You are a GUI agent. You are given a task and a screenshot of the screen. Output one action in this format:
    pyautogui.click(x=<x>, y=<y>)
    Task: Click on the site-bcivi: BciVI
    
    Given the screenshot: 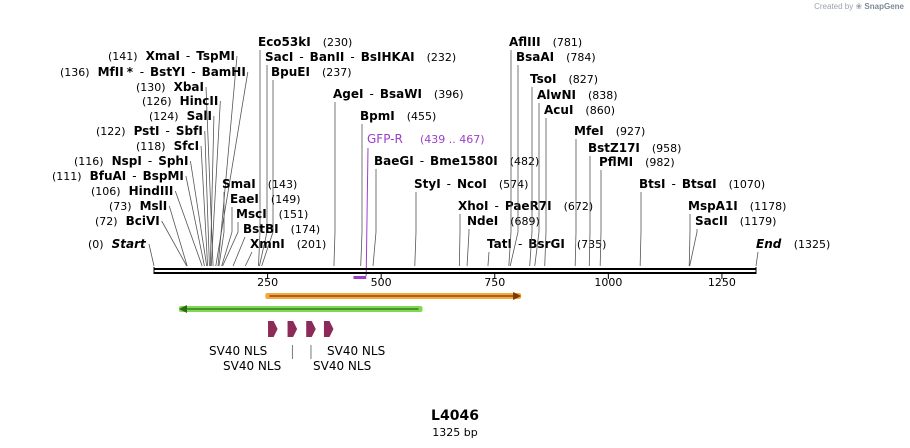 What is the action you would take?
    pyautogui.click(x=143, y=221)
    